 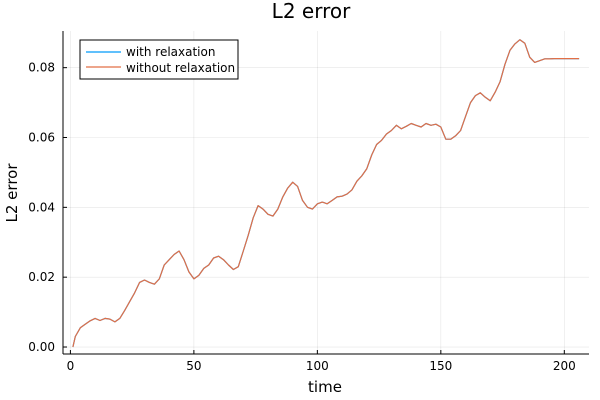 What do you see at coordinates (193, 366) in the screenshot?
I see `x-tick-label: 50` at bounding box center [193, 366].